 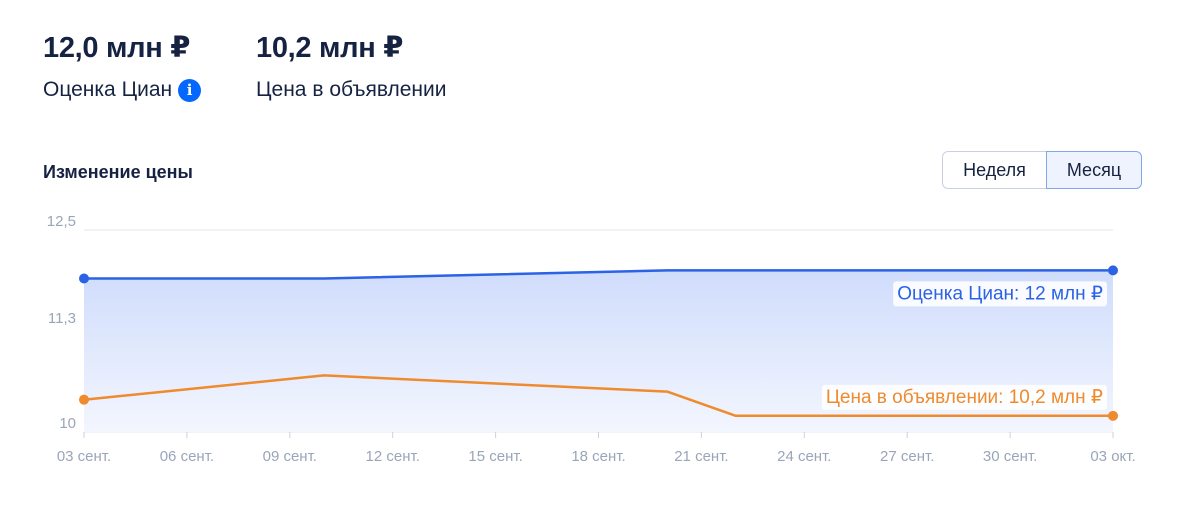 What do you see at coordinates (290, 456) in the screenshot?
I see `x-tick-label: 09 сент.` at bounding box center [290, 456].